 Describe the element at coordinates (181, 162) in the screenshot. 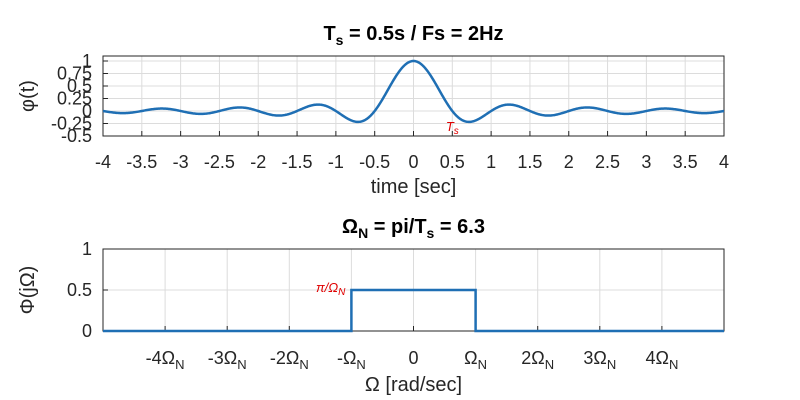

I see `x-tick-label: -3` at that location.